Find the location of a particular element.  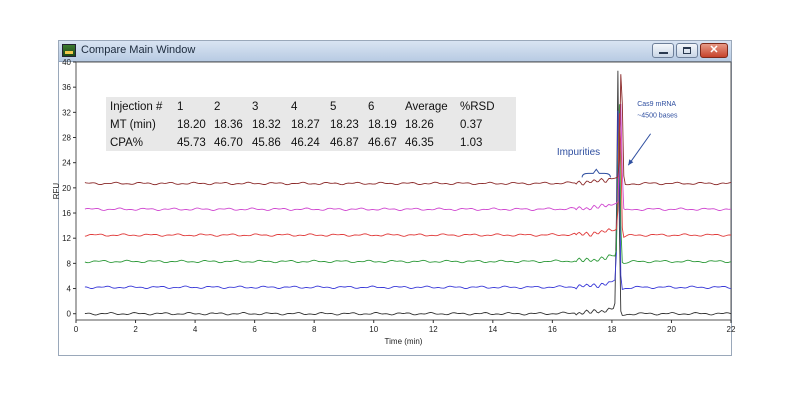

y-tick-label: 40 is located at coordinates (66, 62).